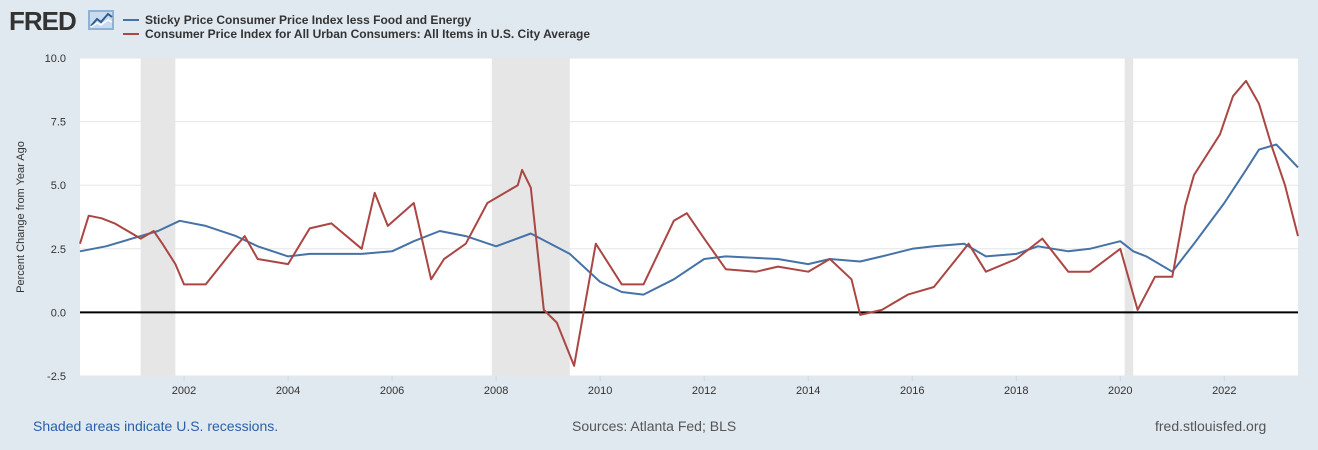  Describe the element at coordinates (131, 19) in the screenshot. I see `legend-swatch-sticky` at that location.